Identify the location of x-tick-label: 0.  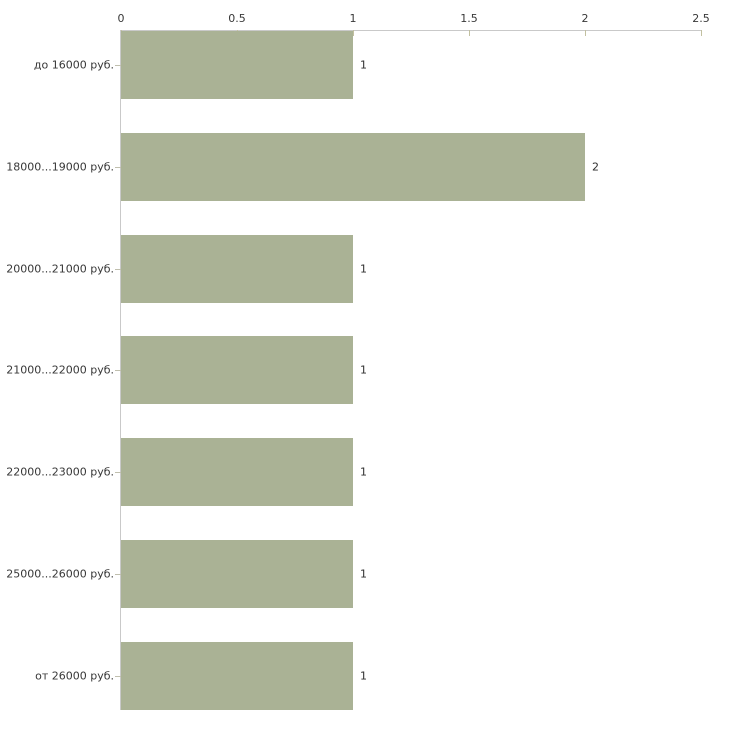
(121, 18).